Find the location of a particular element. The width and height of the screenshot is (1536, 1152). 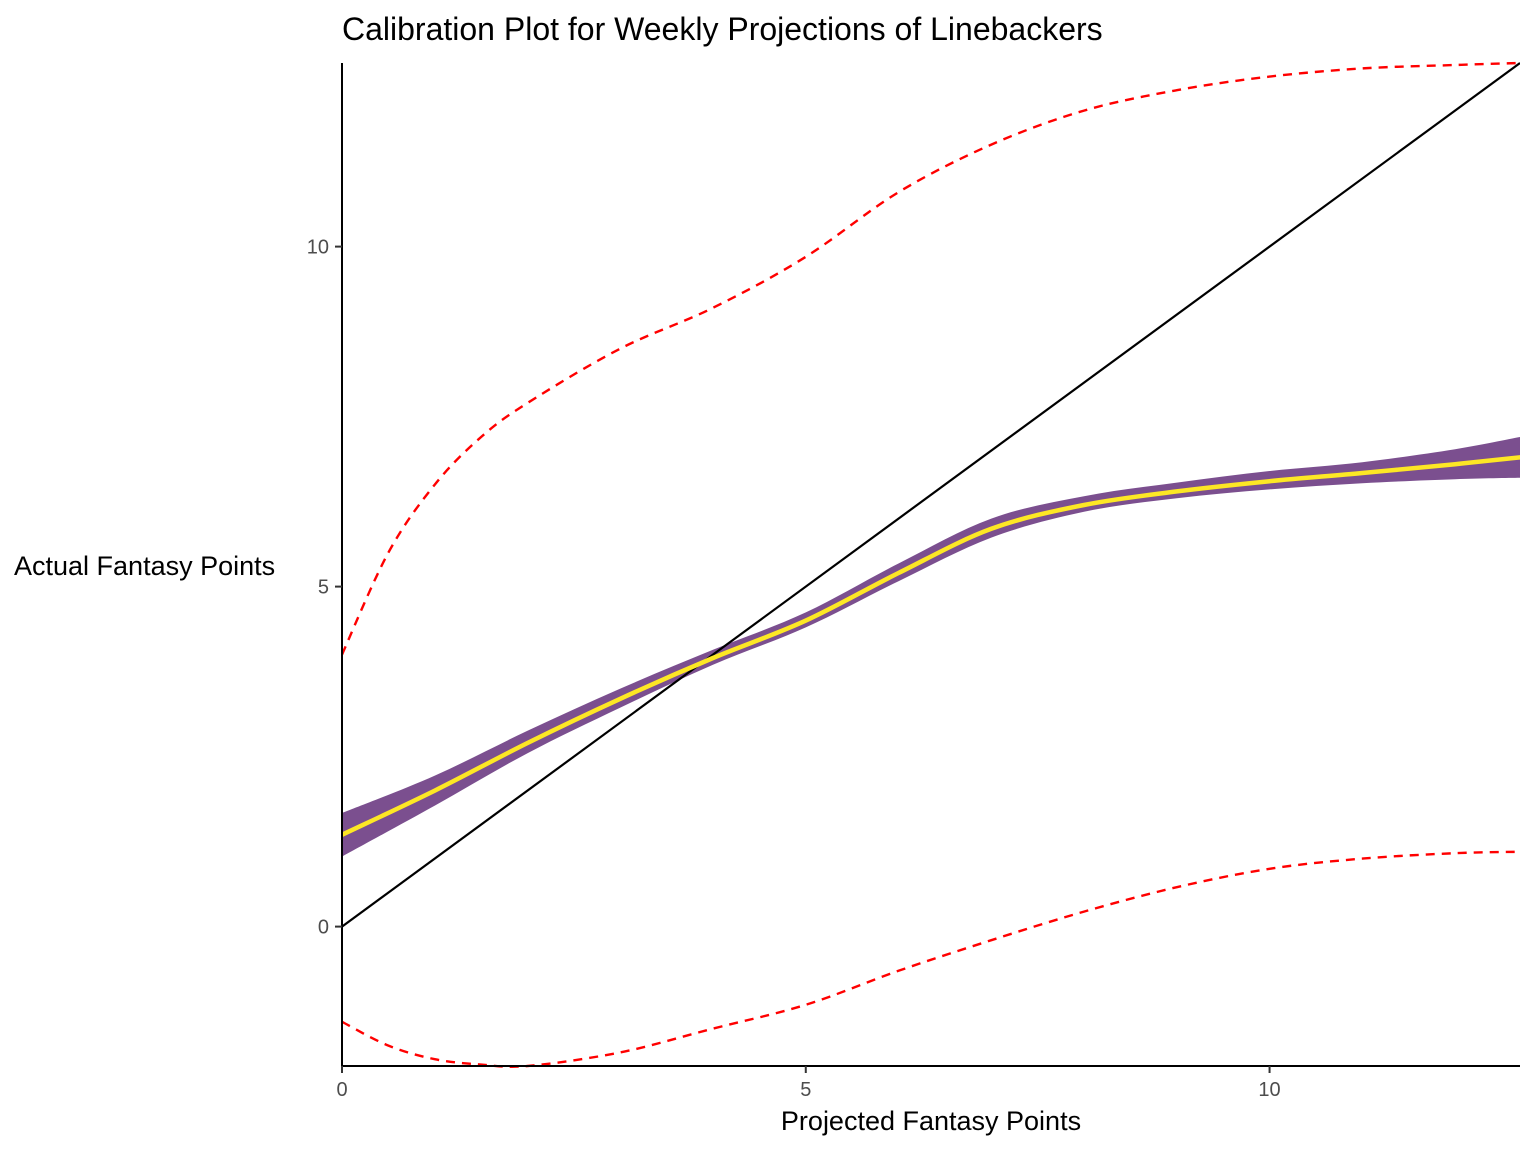

y-tick-label: 10 is located at coordinates (318, 248).